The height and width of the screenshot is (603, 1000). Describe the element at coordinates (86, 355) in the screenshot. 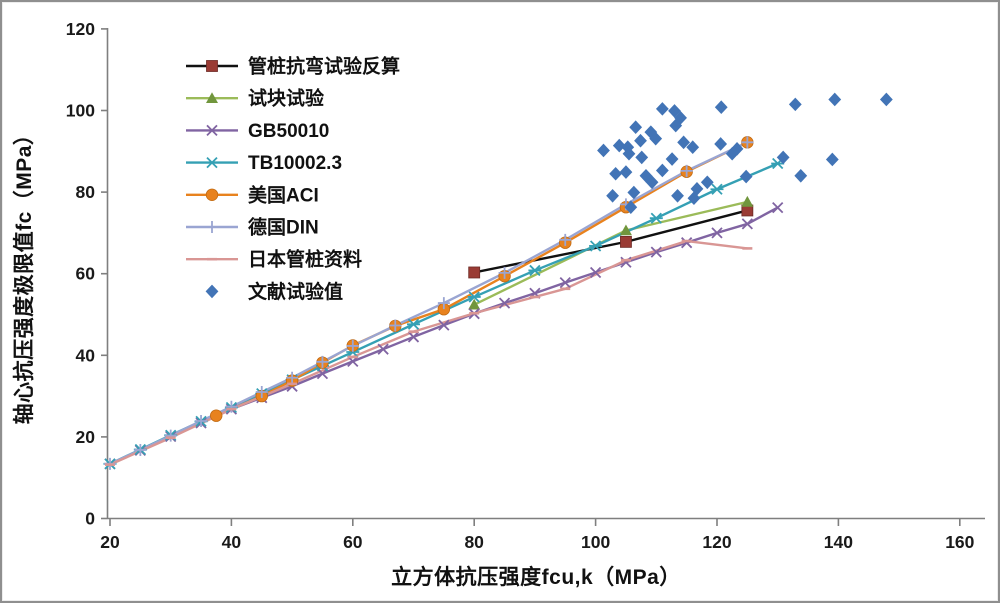

I see `y-tick-label: 40` at that location.